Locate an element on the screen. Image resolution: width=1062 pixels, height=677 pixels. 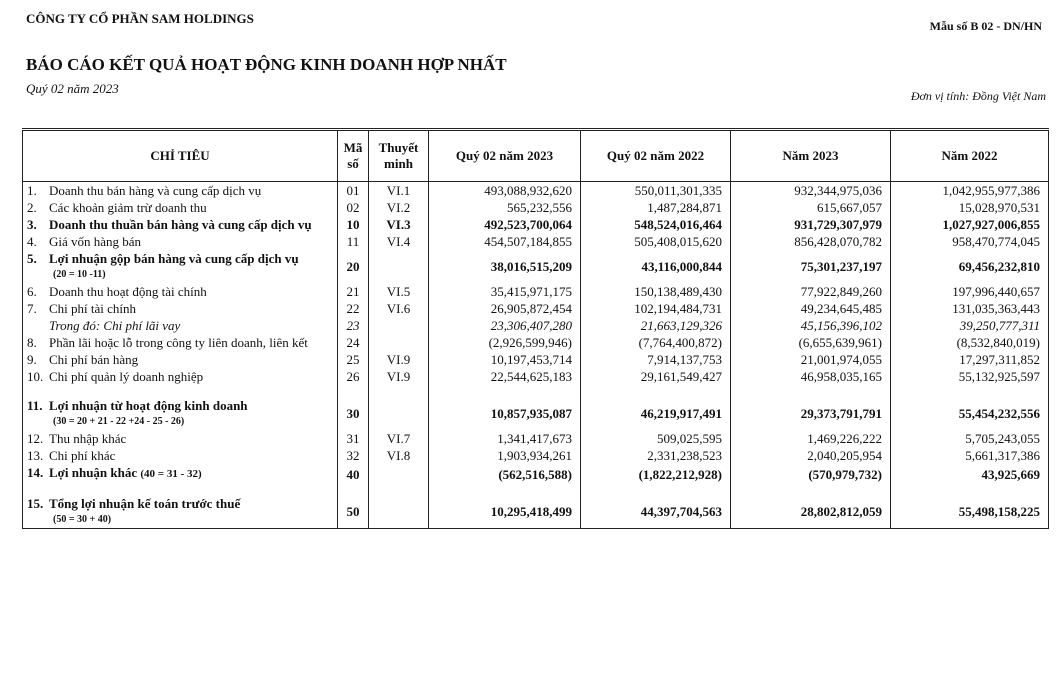
label-cell: 9. Chi phí bán hàng is located at coordinates (180, 359).